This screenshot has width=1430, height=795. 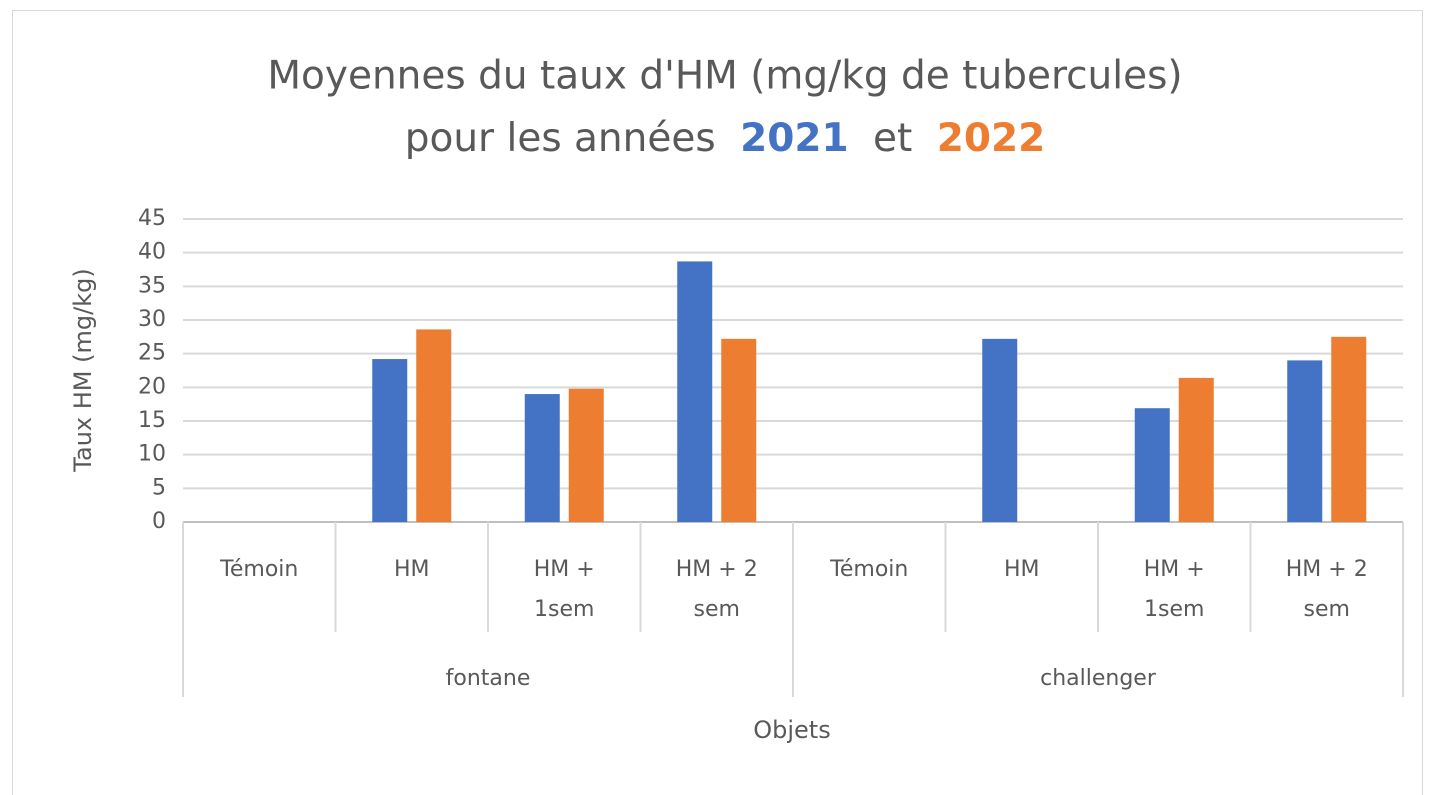 What do you see at coordinates (560, 138) in the screenshot?
I see `title-text: pour les années` at bounding box center [560, 138].